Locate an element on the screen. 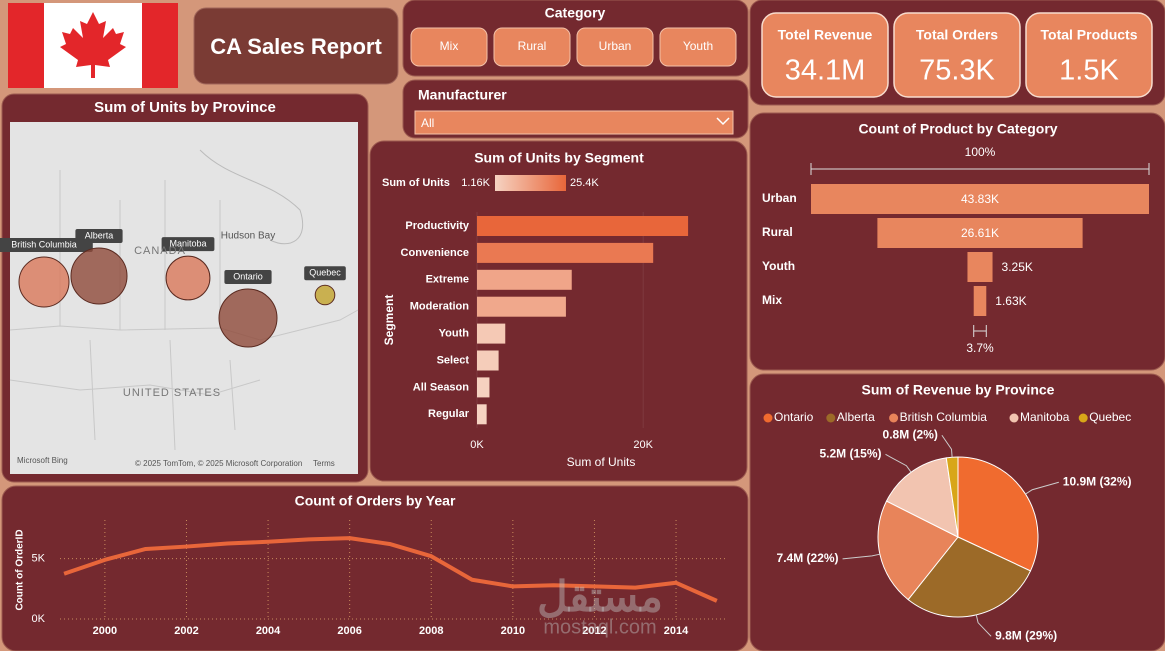  category-label: Urban is located at coordinates (779, 198).